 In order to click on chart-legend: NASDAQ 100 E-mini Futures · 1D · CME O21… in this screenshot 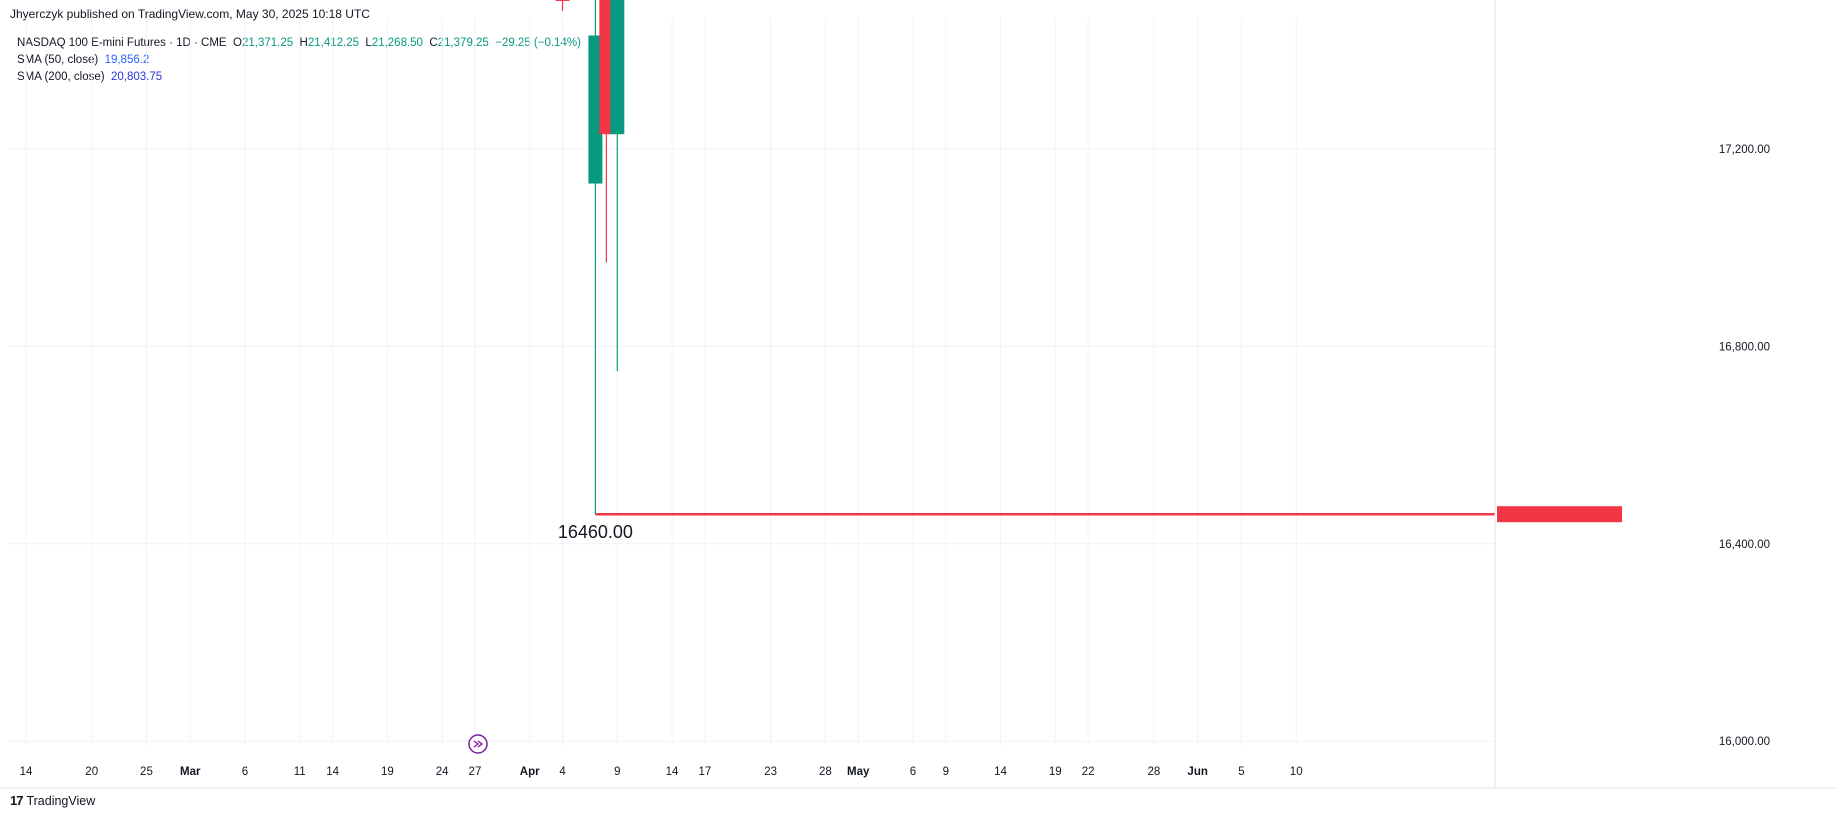, I will do `click(299, 60)`.